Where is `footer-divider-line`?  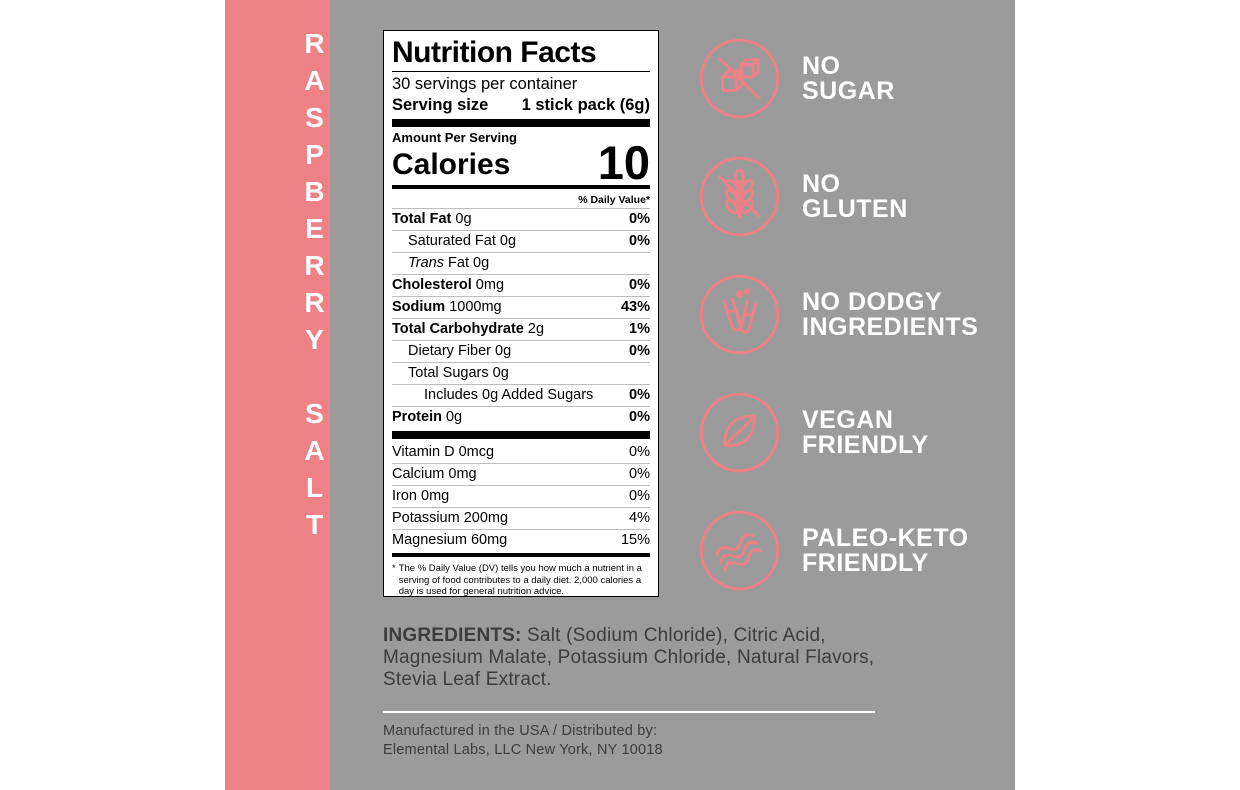
footer-divider-line is located at coordinates (629, 712).